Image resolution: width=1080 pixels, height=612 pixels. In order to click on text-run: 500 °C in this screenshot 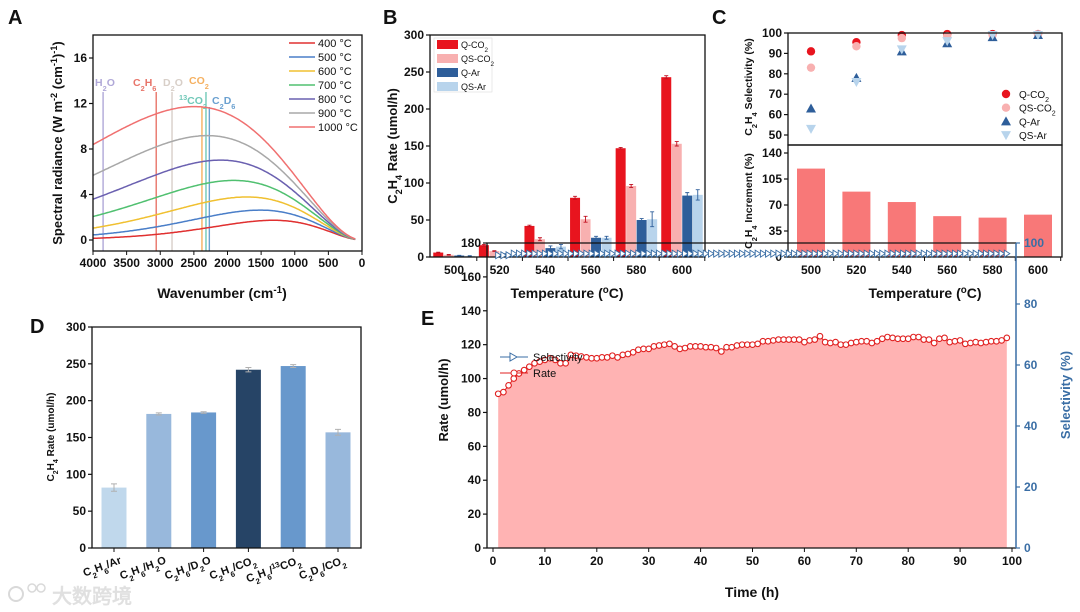, I will do `click(335, 58)`.